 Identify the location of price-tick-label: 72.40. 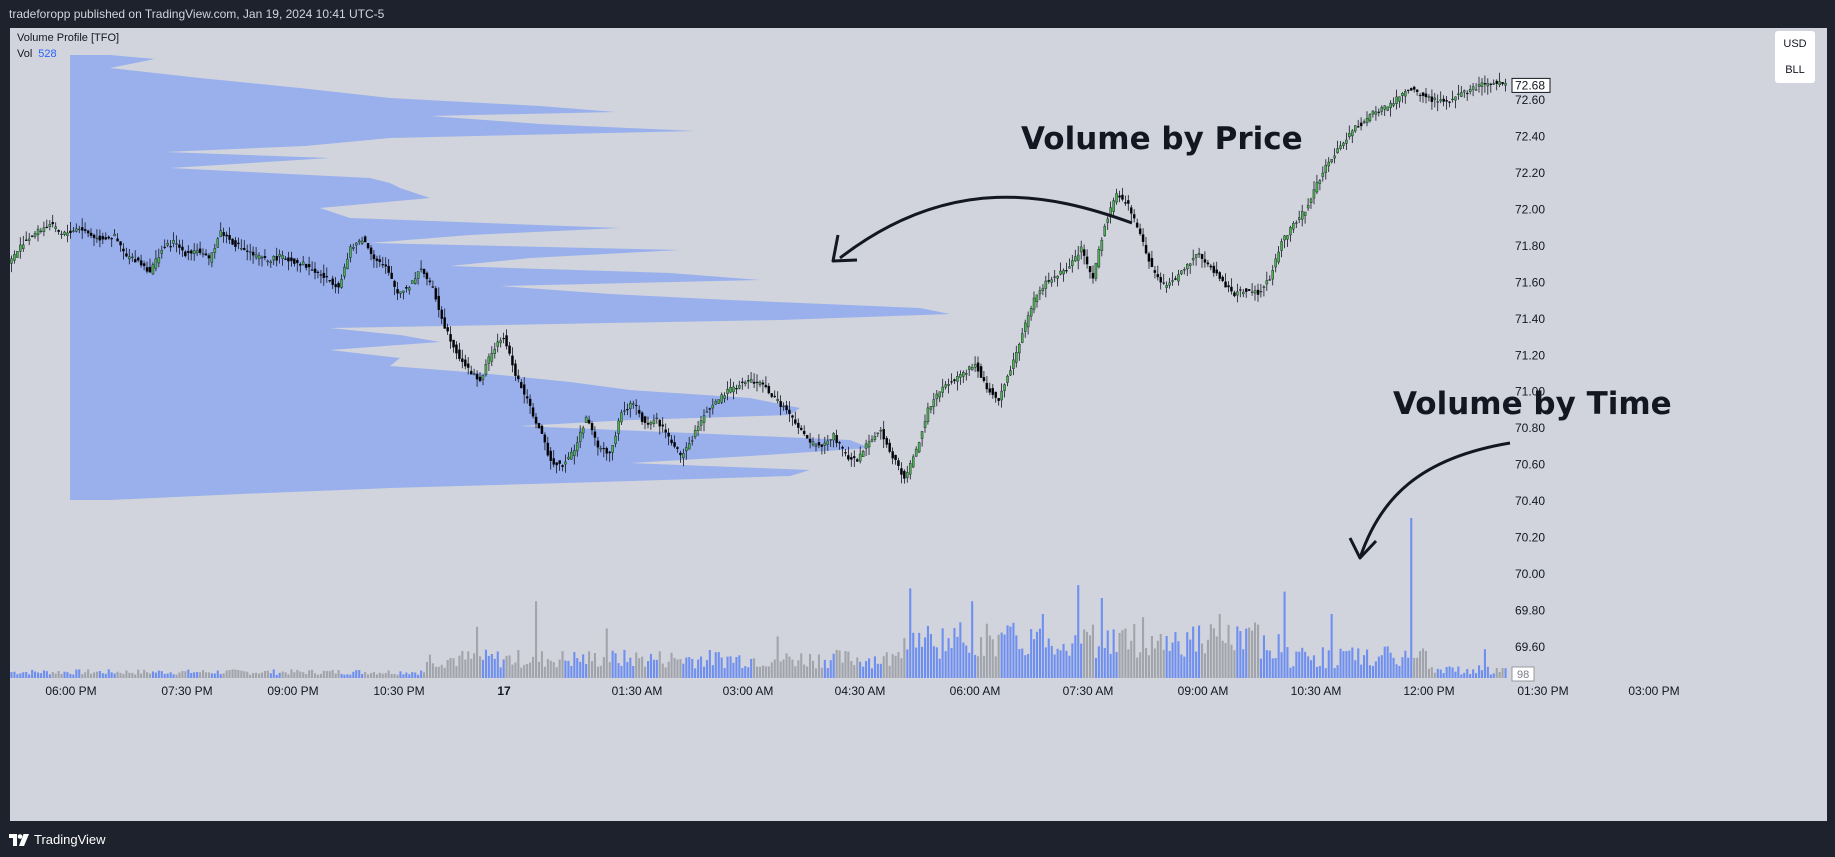
(1530, 137).